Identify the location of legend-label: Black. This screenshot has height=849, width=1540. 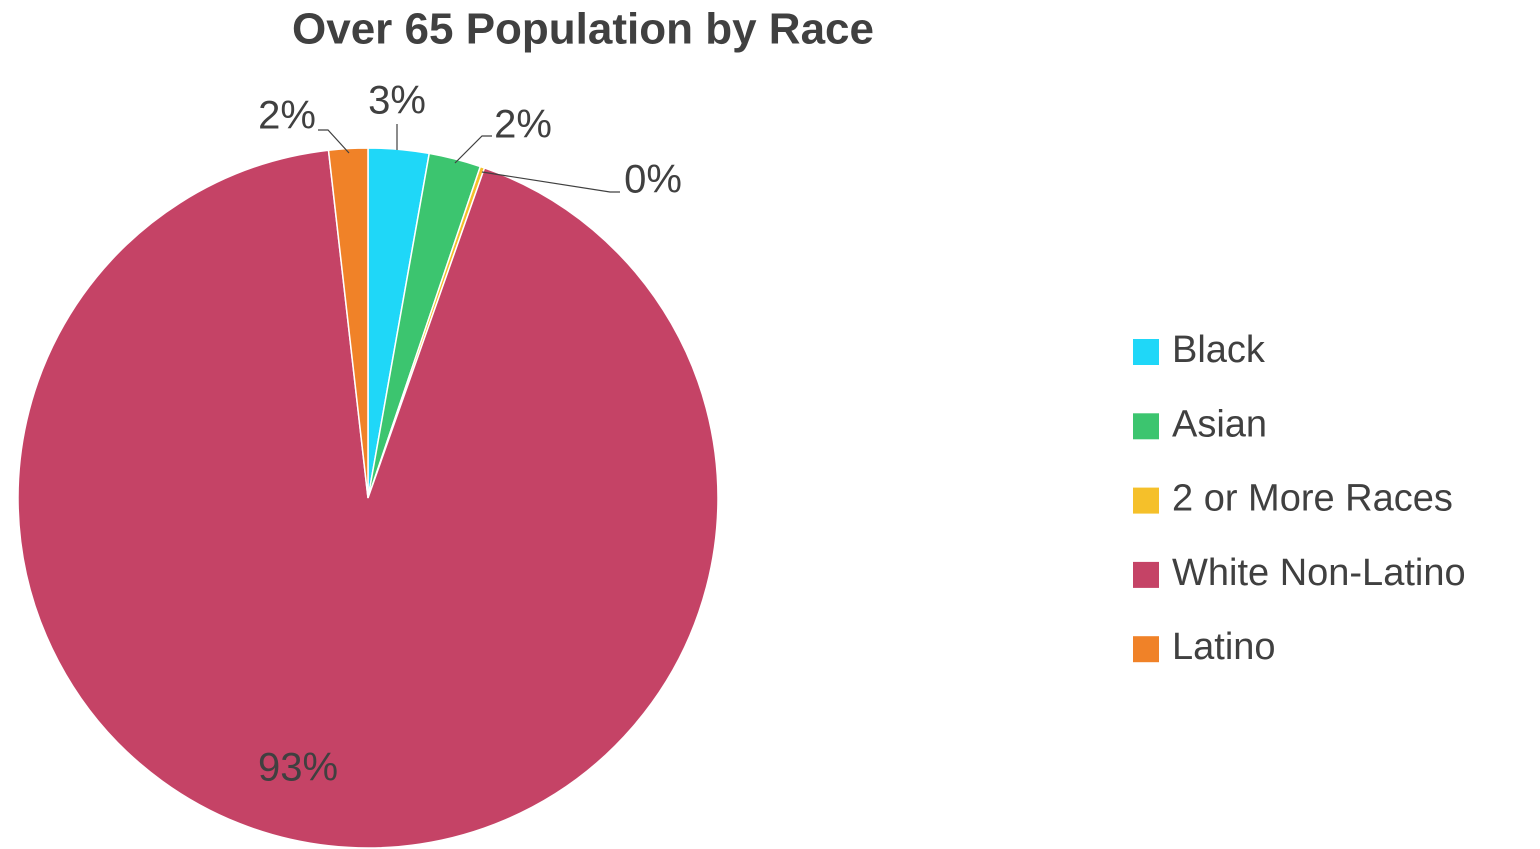
(1219, 350).